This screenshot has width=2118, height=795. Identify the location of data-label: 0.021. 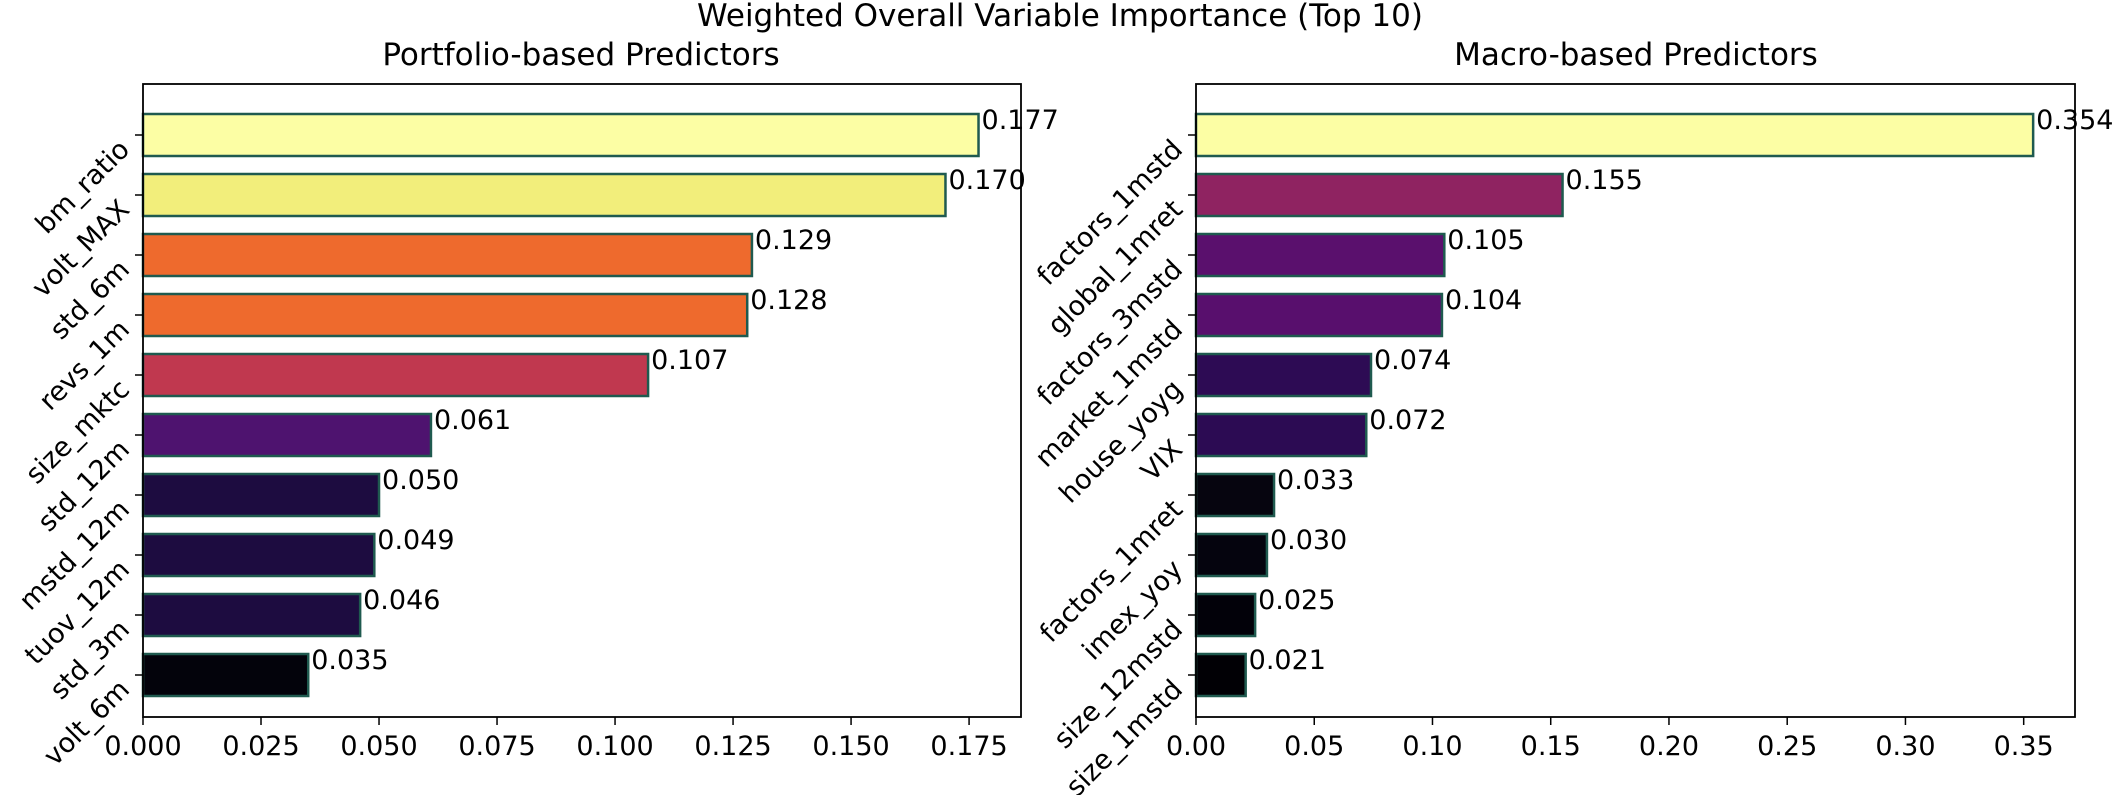
(1287, 660).